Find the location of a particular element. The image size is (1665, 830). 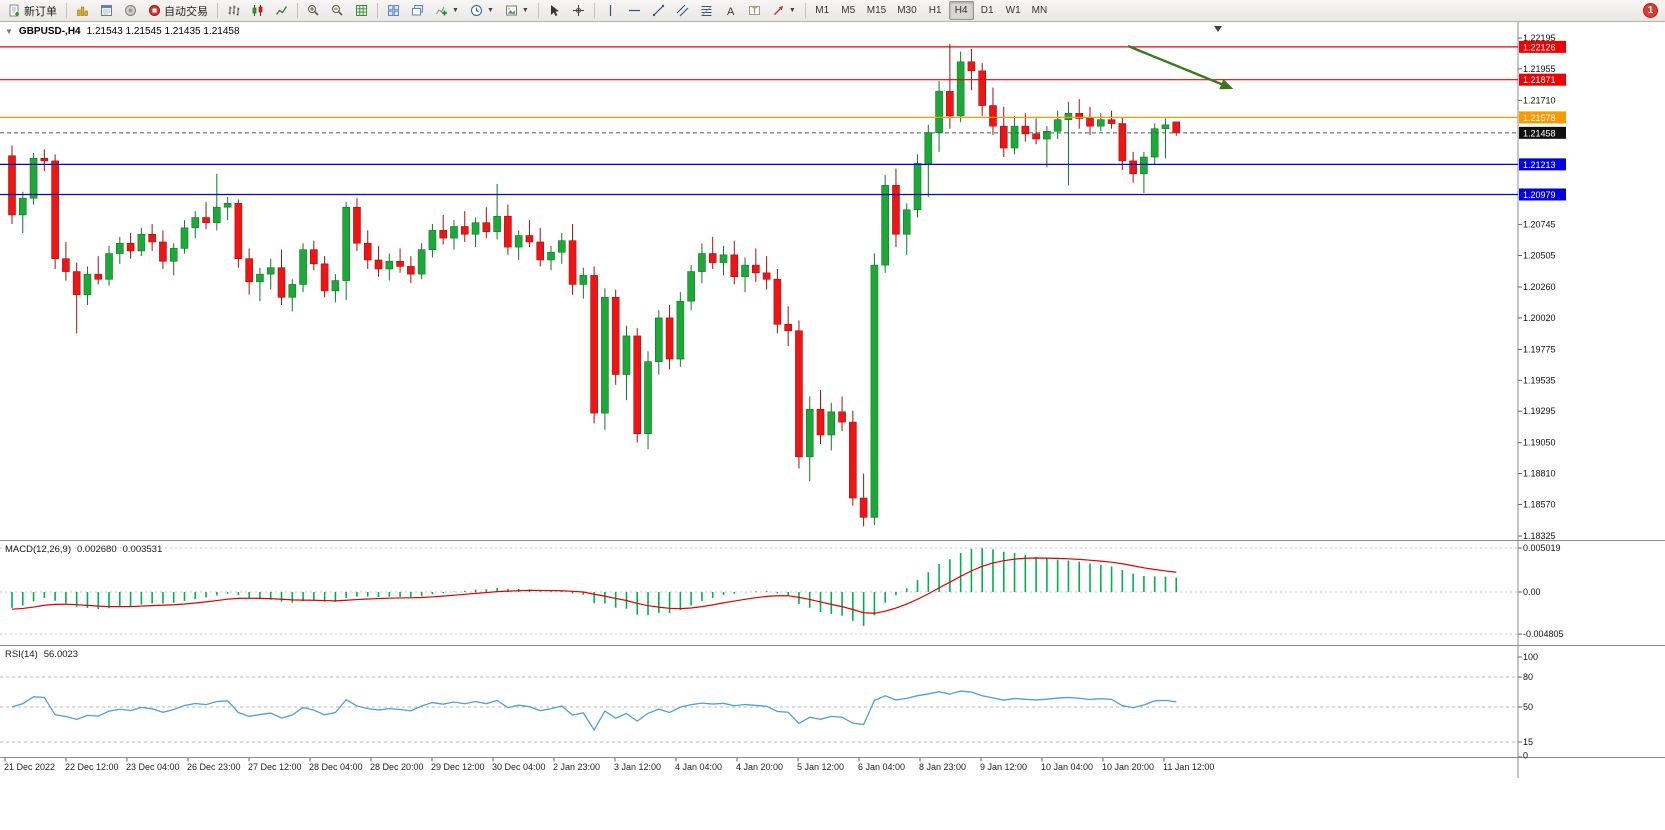

horizontal-line-button is located at coordinates (634, 10).